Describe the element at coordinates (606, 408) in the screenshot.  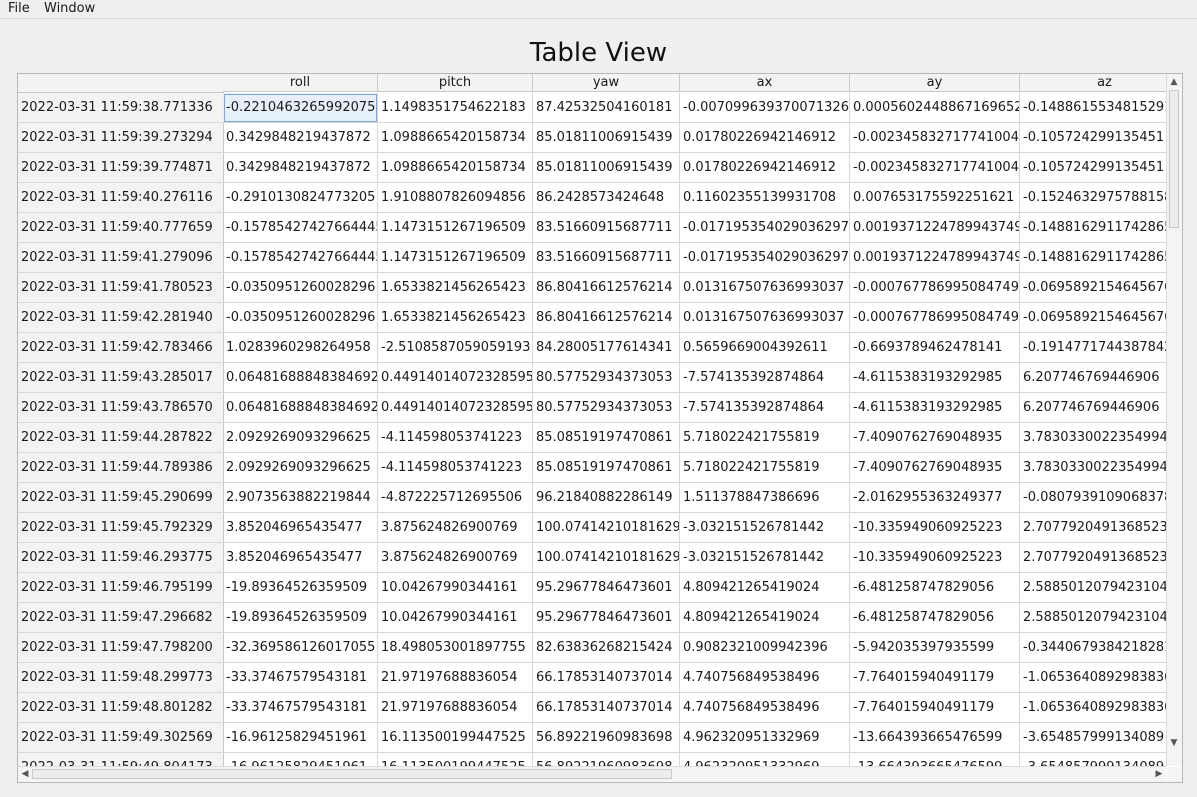
I see `table-cell-yaw: 80.57752934373053` at that location.